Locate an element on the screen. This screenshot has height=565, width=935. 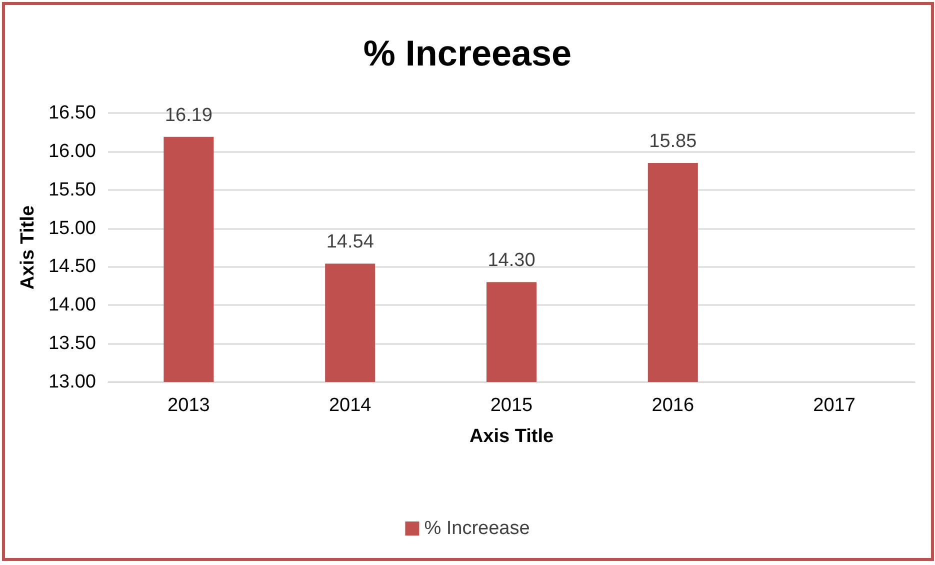
y-tick-label: 14.00 is located at coordinates (72, 305).